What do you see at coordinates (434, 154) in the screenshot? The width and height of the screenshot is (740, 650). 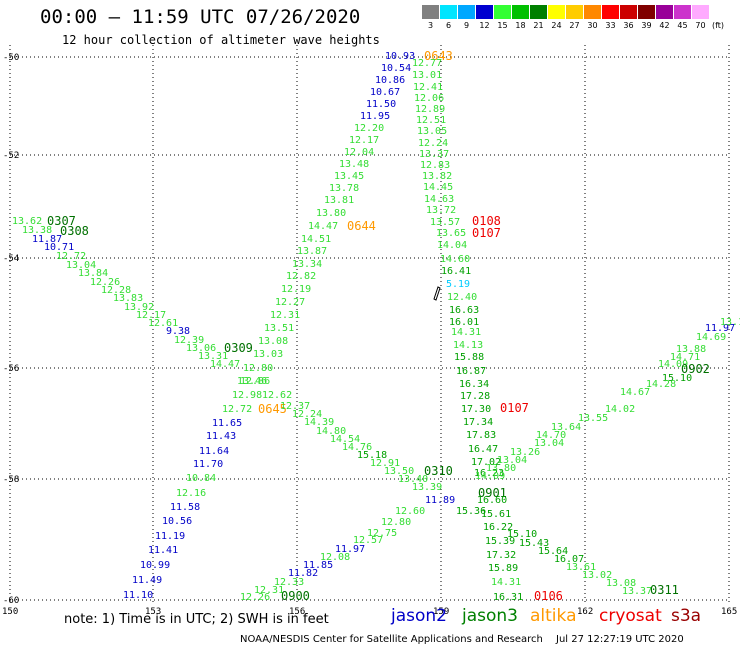 I see `wave-height-label: 13.37` at bounding box center [434, 154].